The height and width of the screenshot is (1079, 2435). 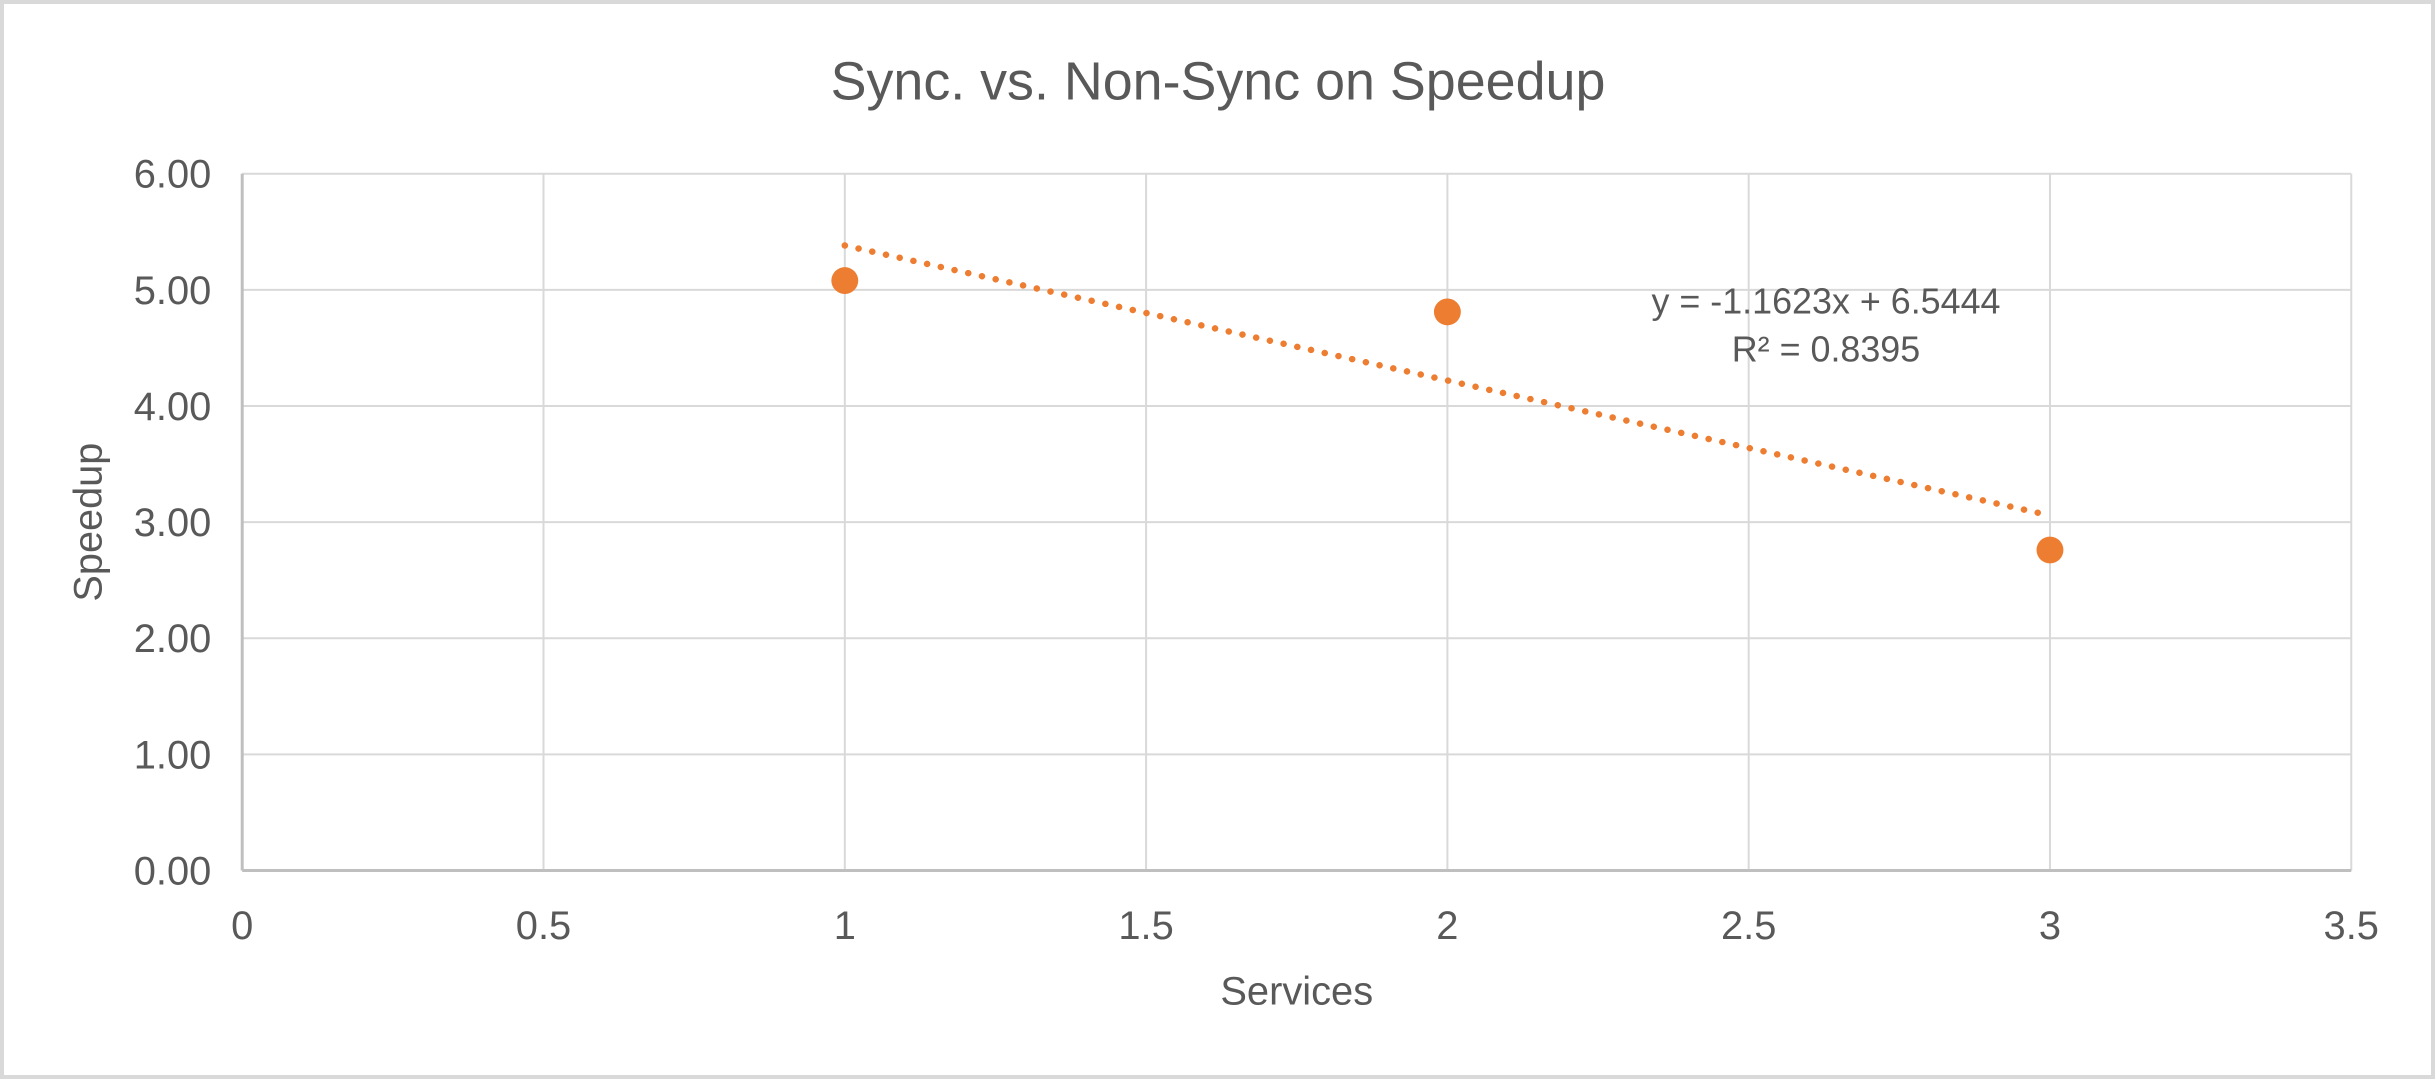 What do you see at coordinates (173, 755) in the screenshot?
I see `y-tick-label: 1.00` at bounding box center [173, 755].